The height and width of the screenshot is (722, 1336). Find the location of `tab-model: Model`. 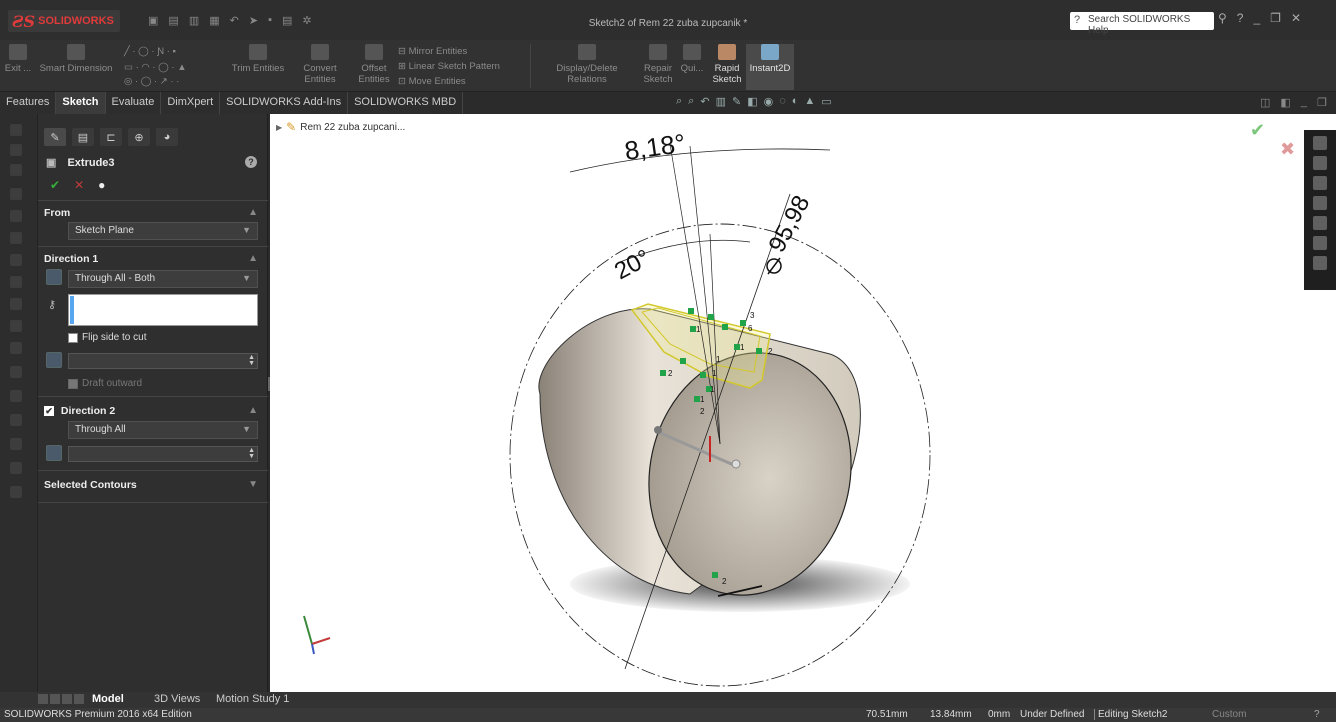

tab-model: Model is located at coordinates (108, 699).